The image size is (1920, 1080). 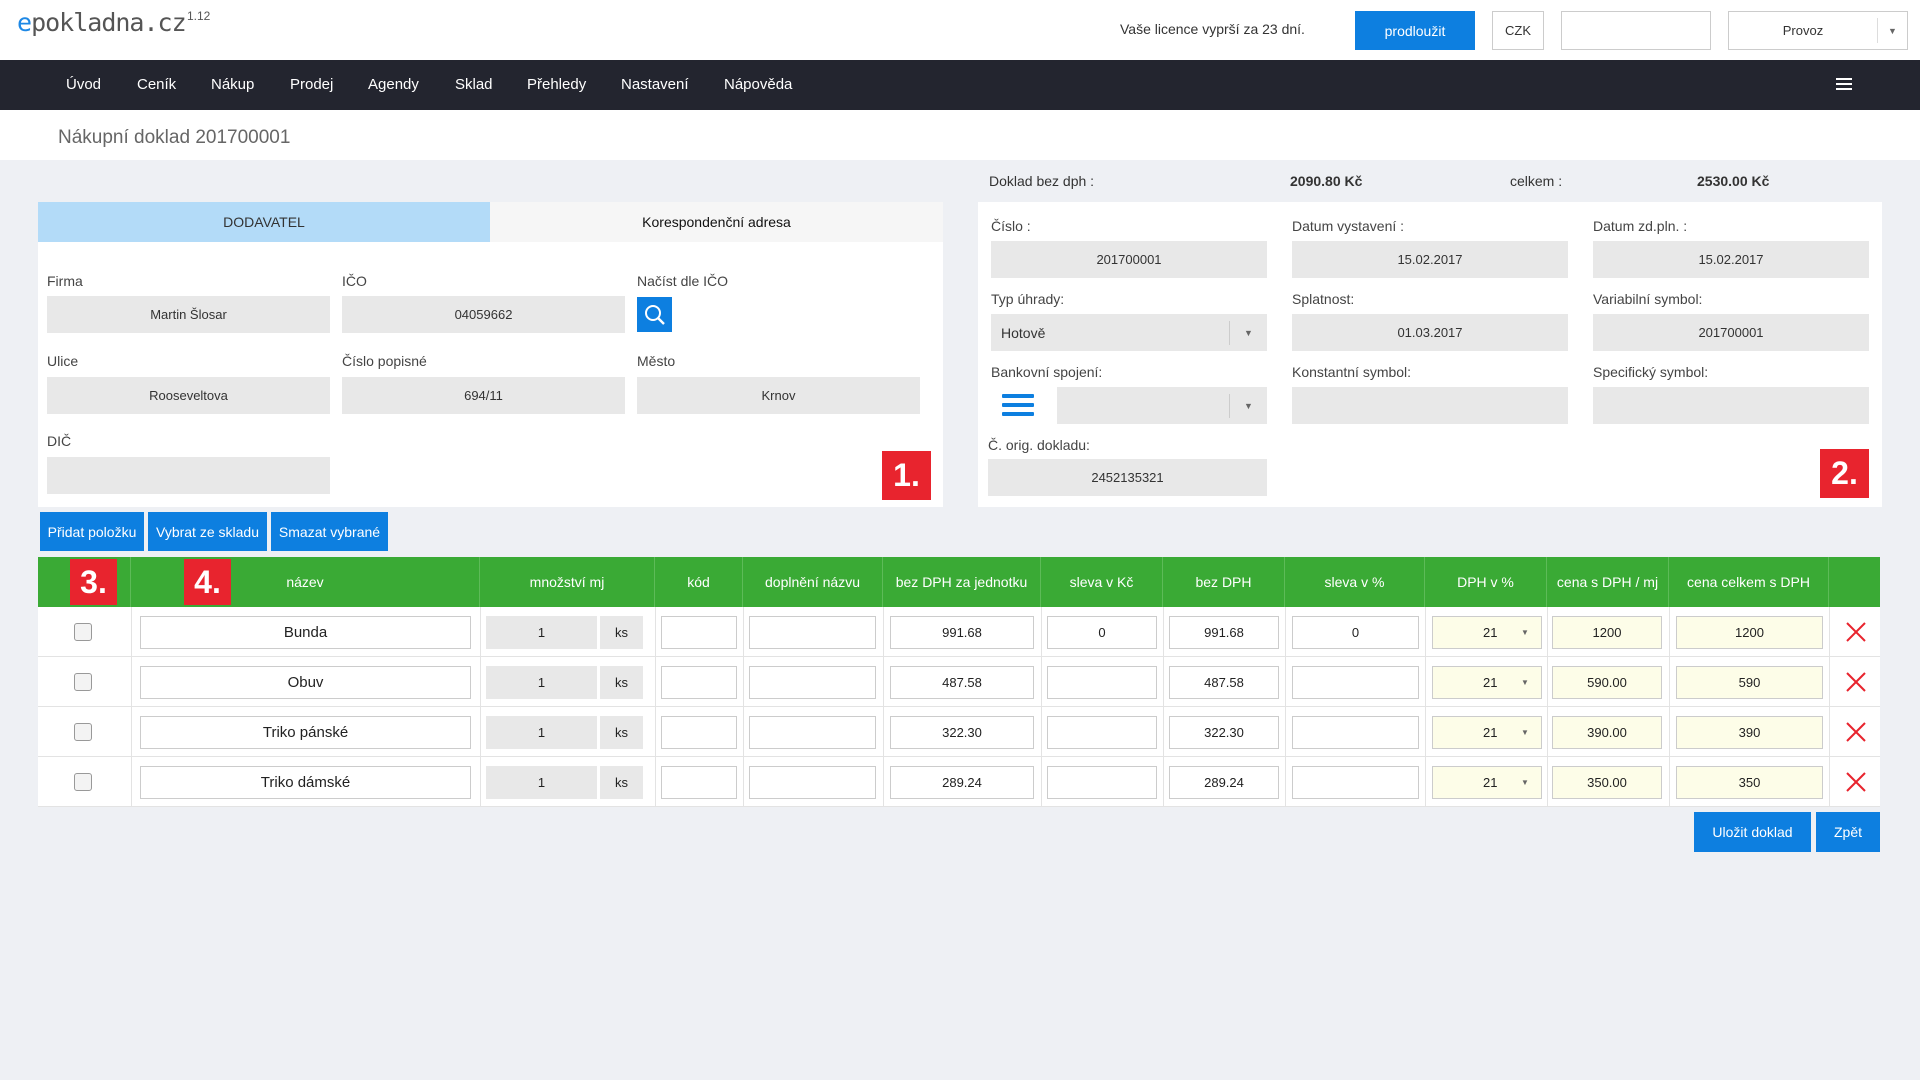 I want to click on konstantni-symbol-field, so click(x=1430, y=405).